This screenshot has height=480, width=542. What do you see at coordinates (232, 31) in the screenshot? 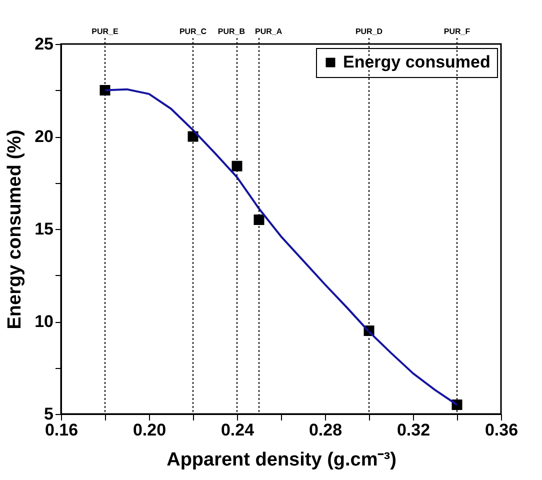
I see `ref-line-label: PUR_B` at bounding box center [232, 31].